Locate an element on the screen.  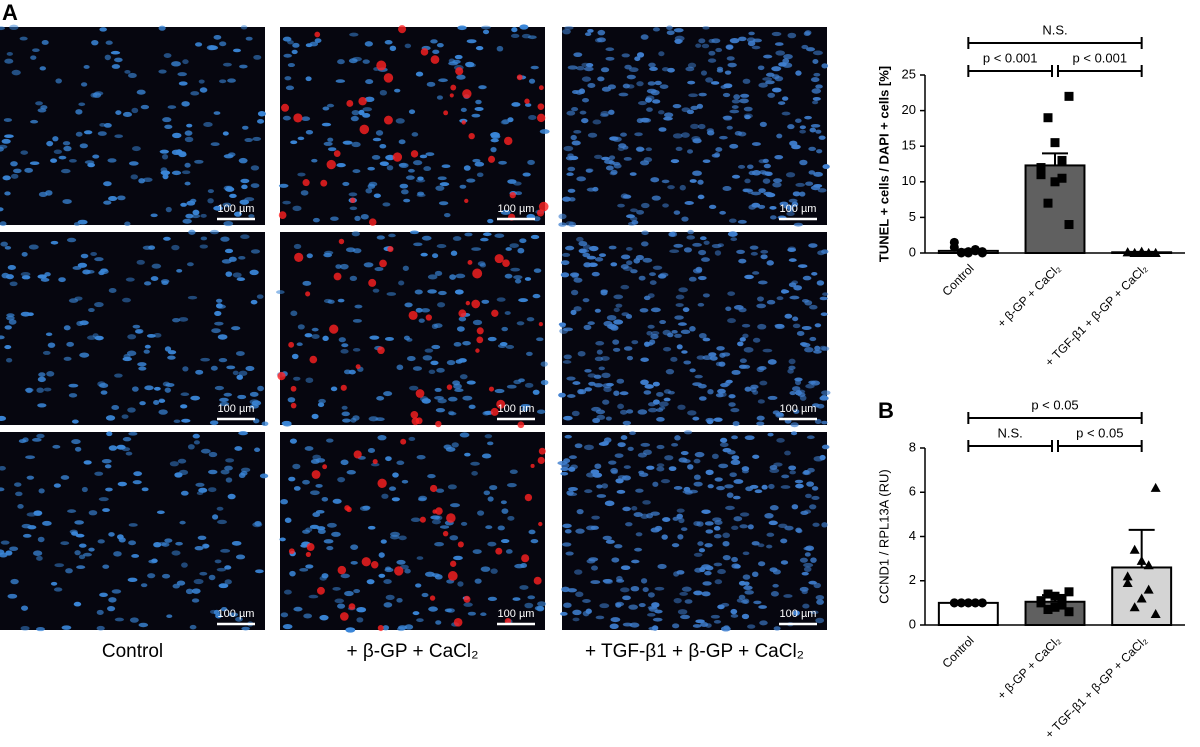
bar is located at coordinates (1142, 596).